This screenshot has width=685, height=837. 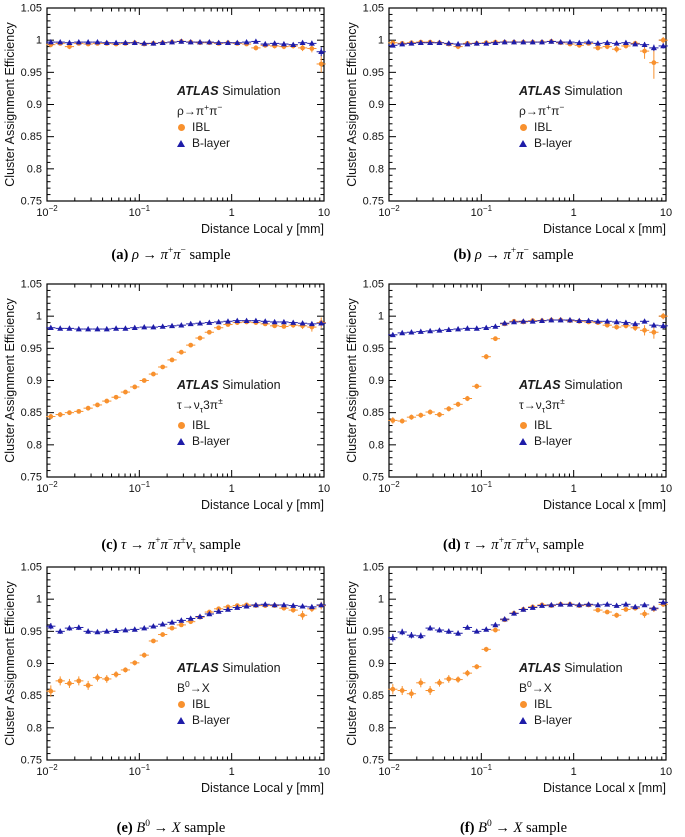 I want to click on subplot-caption-c: (c) τ → π+π−π±ντ sample, so click(x=171, y=546).